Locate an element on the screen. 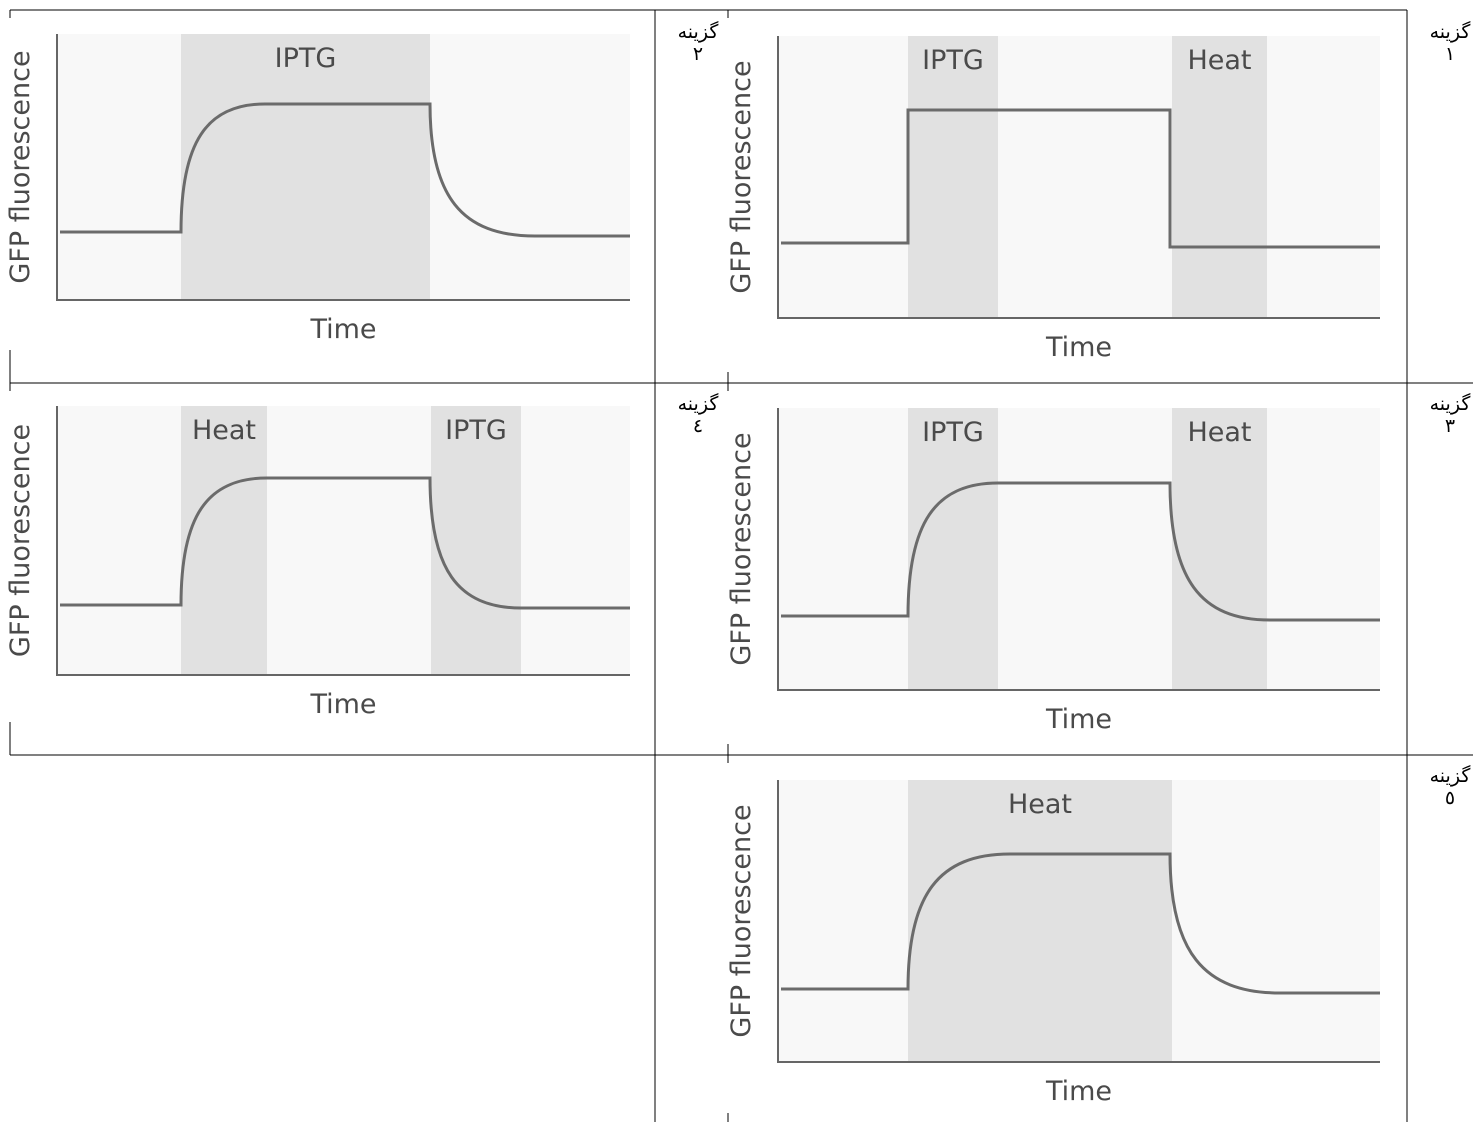 Image resolution: width=1473 pixels, height=1122 pixels. option-number: ٤ is located at coordinates (698, 426).